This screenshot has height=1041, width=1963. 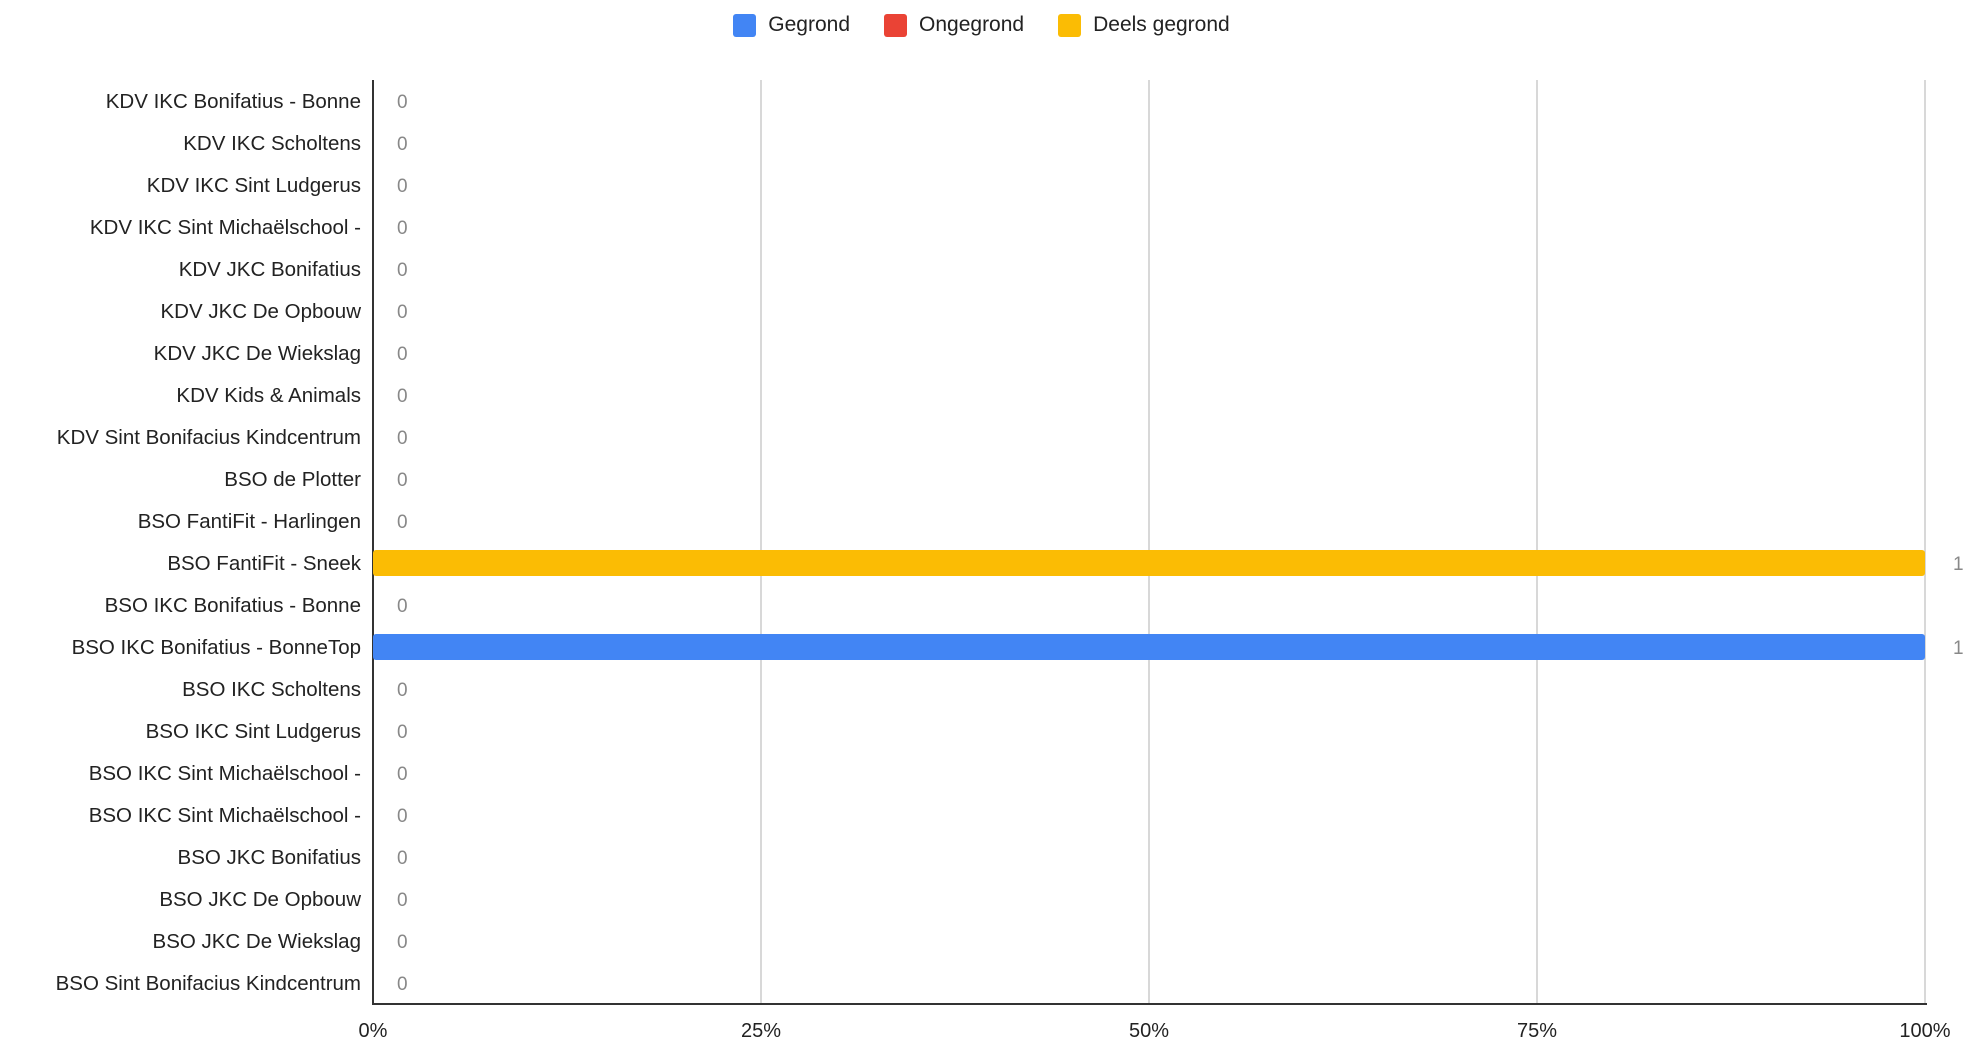 What do you see at coordinates (233, 101) in the screenshot?
I see `category-label: KDV IKC Bonifatius - Bonne` at bounding box center [233, 101].